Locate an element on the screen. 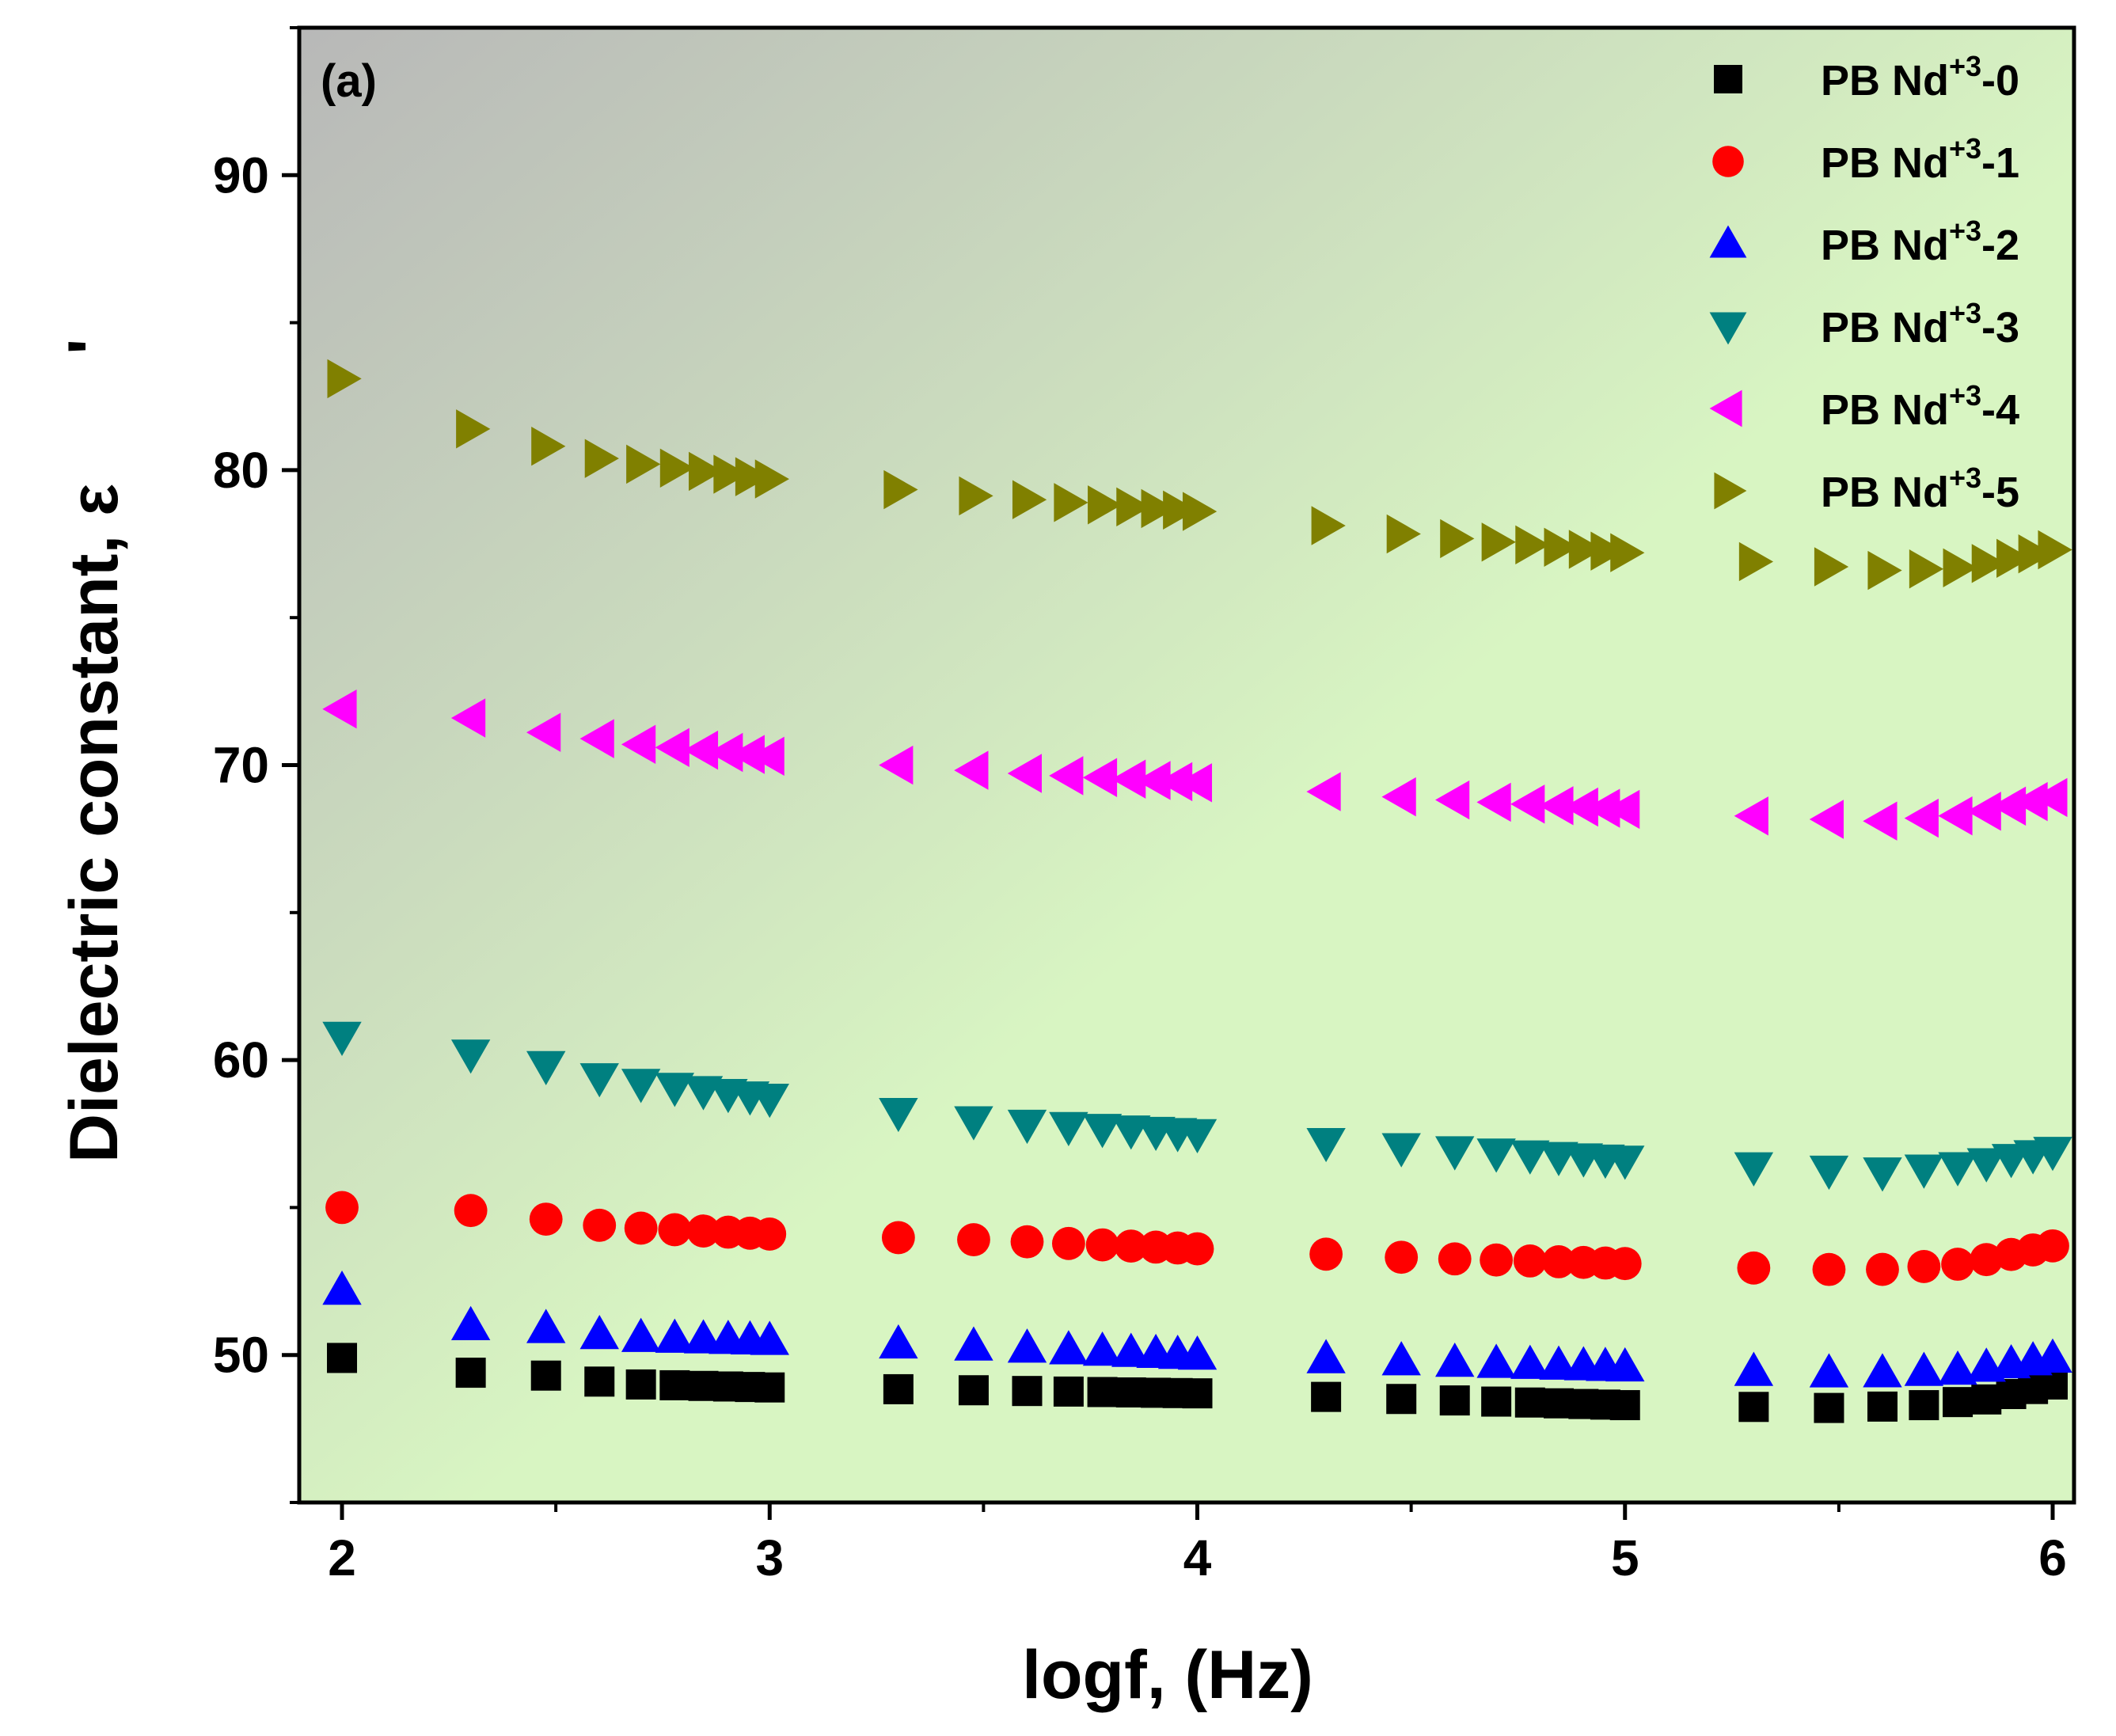 This screenshot has width=2116, height=1736. legend-label-suffix: -4 is located at coordinates (2000, 410).